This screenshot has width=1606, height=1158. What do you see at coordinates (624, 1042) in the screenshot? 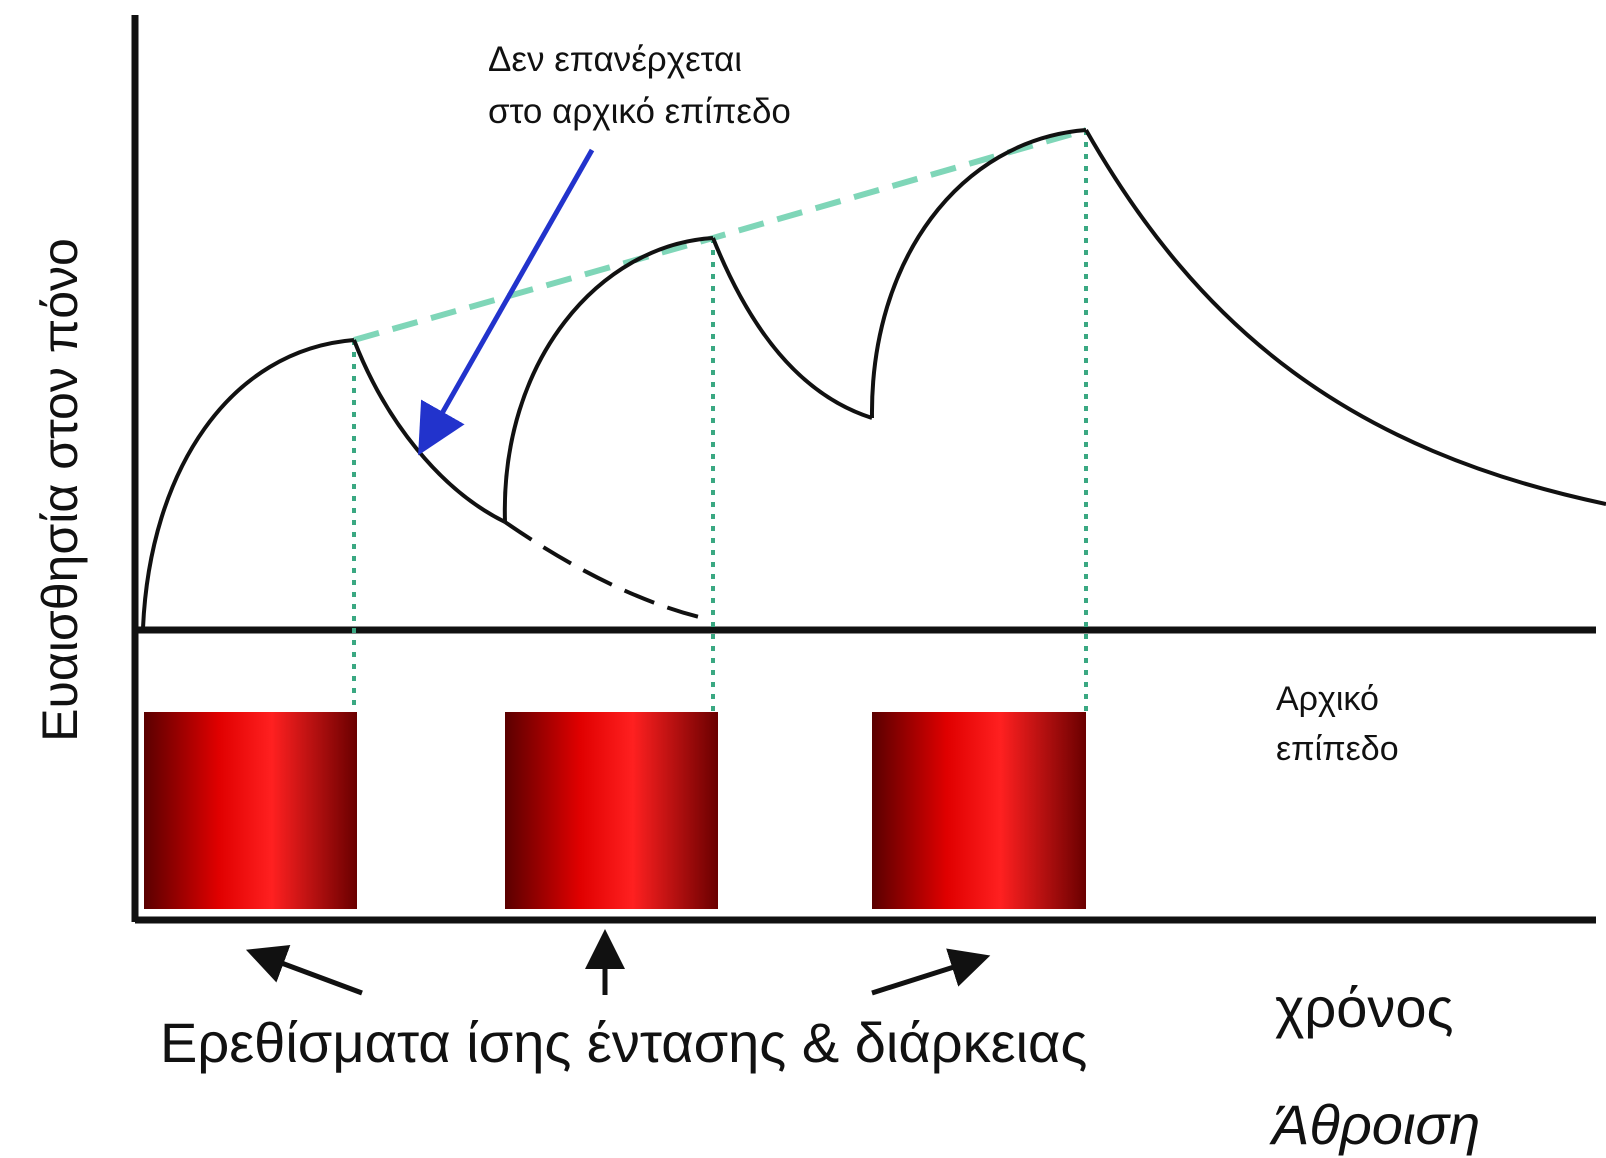
I see `stimuli-label: Ερεθίσματα ίσης έντασης & διάρκειας` at bounding box center [624, 1042].